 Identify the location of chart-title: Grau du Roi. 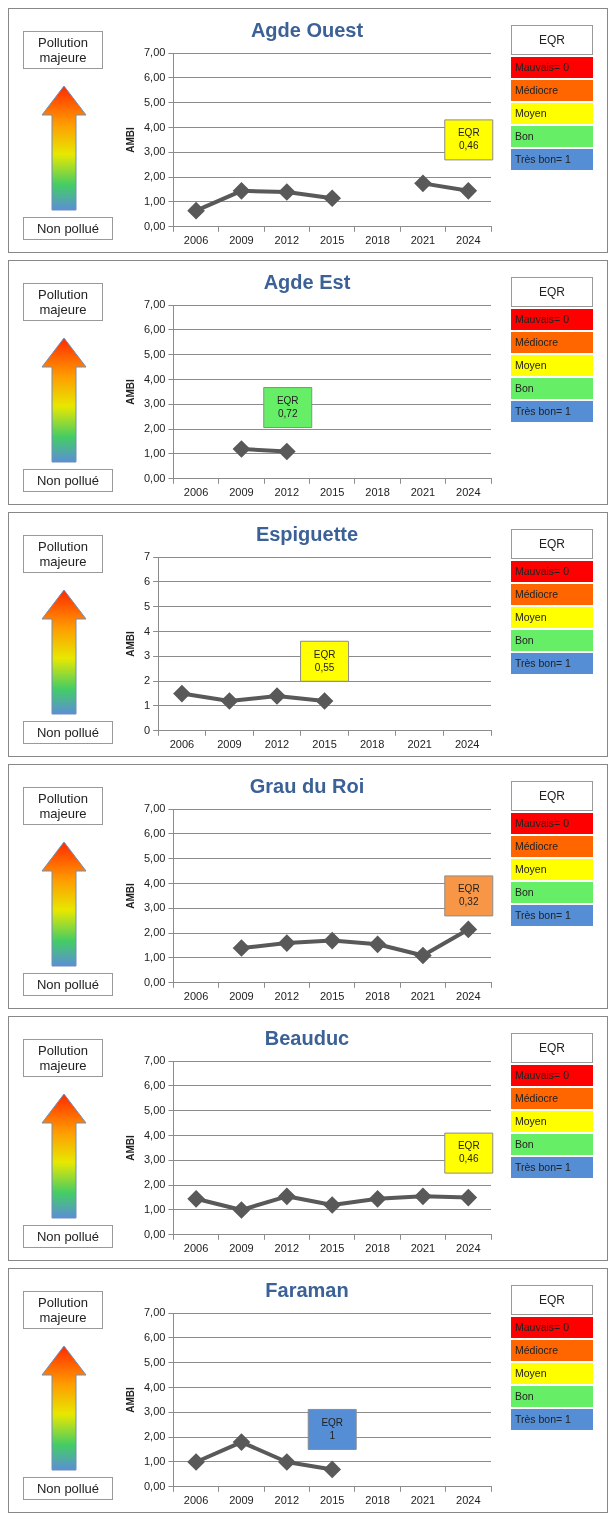
(307, 785).